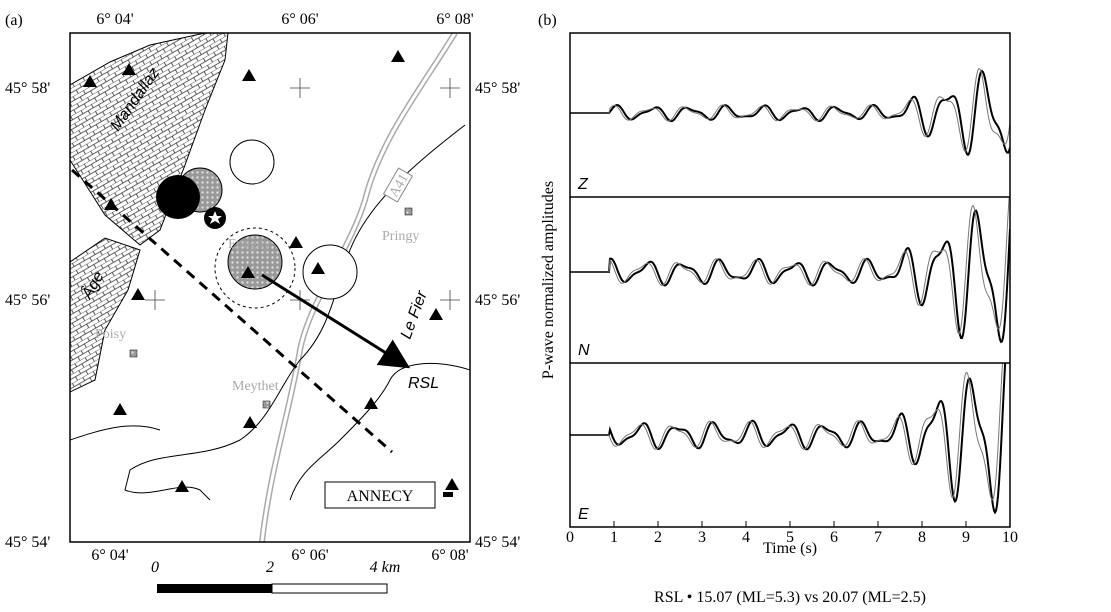 The width and height of the screenshot is (1111, 612). Describe the element at coordinates (215, 217) in the screenshot. I see `star` at that location.